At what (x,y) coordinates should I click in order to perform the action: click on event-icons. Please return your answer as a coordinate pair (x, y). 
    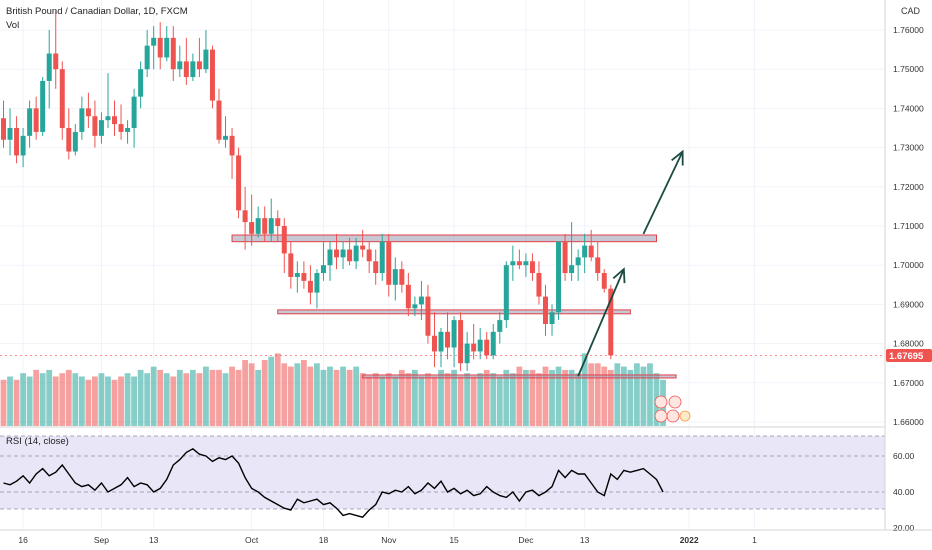
    Looking at the image, I should click on (672, 409).